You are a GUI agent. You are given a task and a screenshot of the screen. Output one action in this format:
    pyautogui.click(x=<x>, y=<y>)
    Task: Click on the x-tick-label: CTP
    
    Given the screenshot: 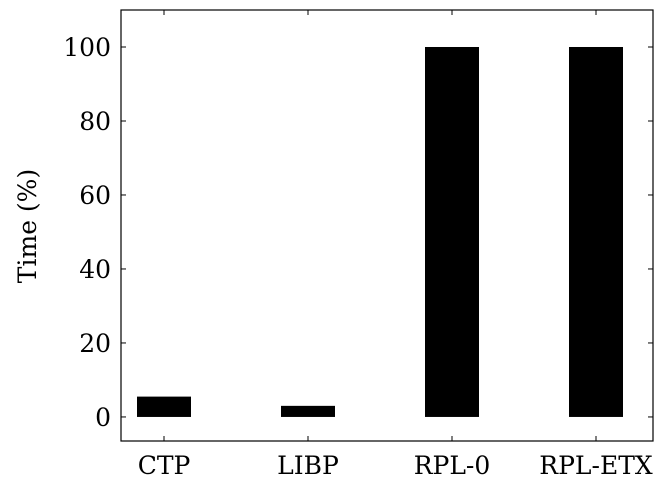 What is the action you would take?
    pyautogui.click(x=164, y=464)
    